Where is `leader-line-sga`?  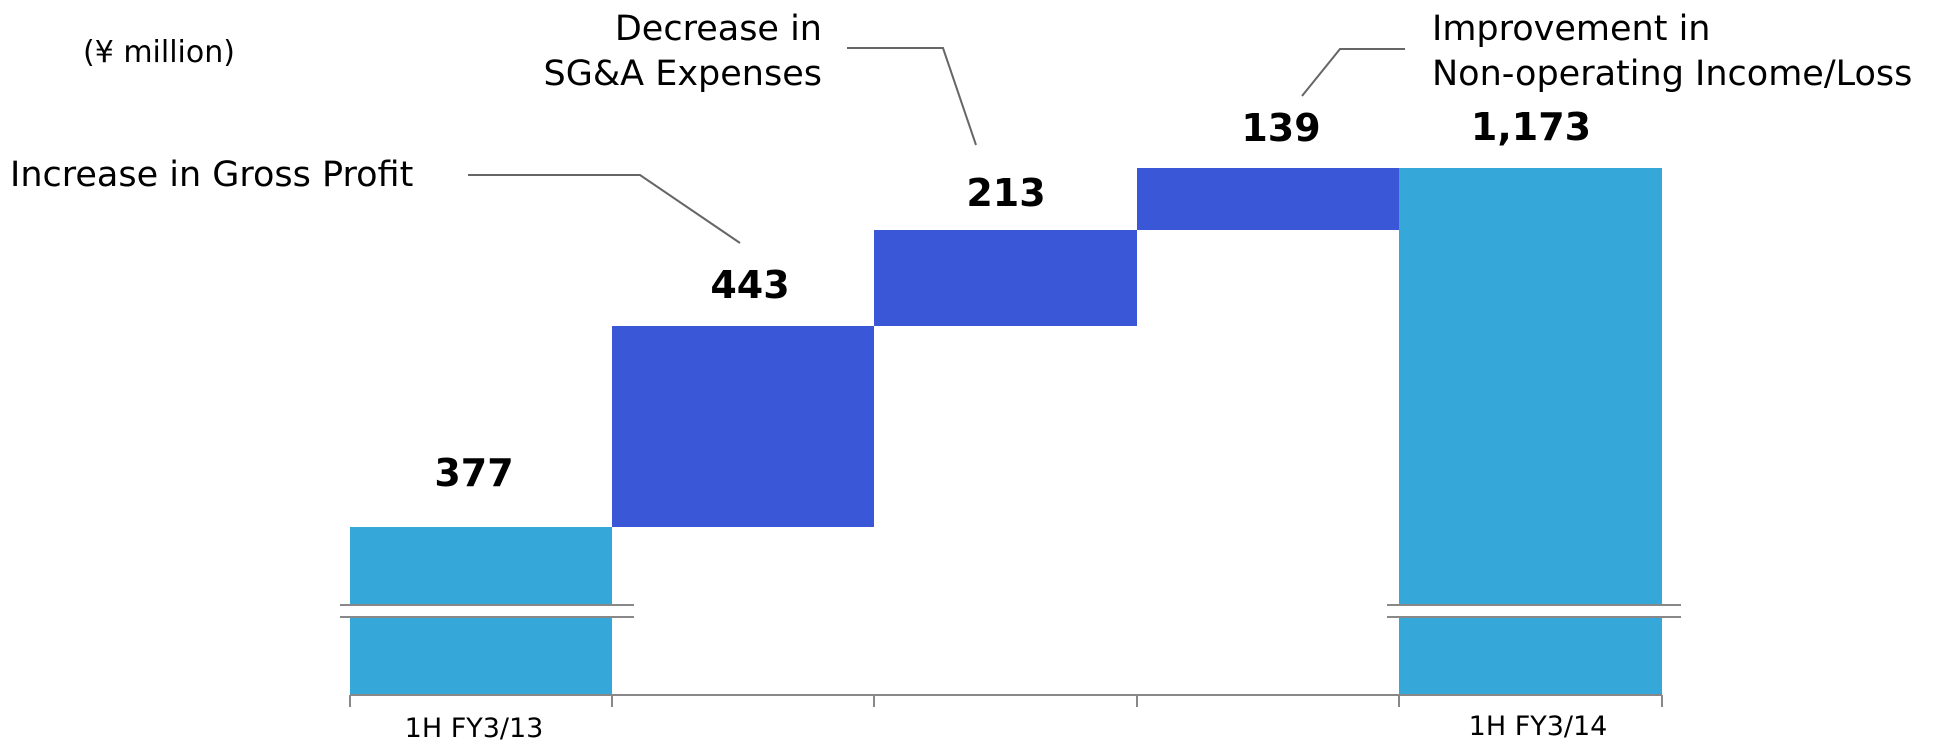
leader-line-sga is located at coordinates (912, 96).